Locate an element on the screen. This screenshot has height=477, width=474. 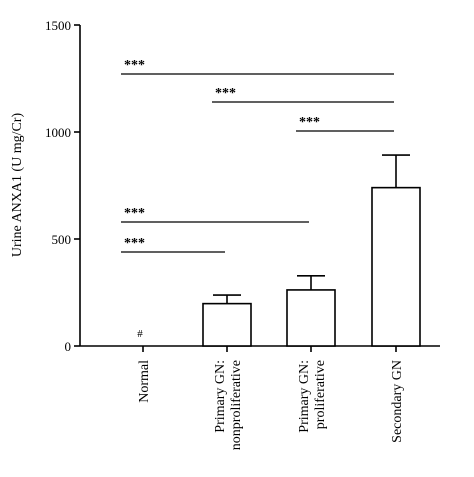
x-tick-label-line: Normal is located at coordinates (144, 381).